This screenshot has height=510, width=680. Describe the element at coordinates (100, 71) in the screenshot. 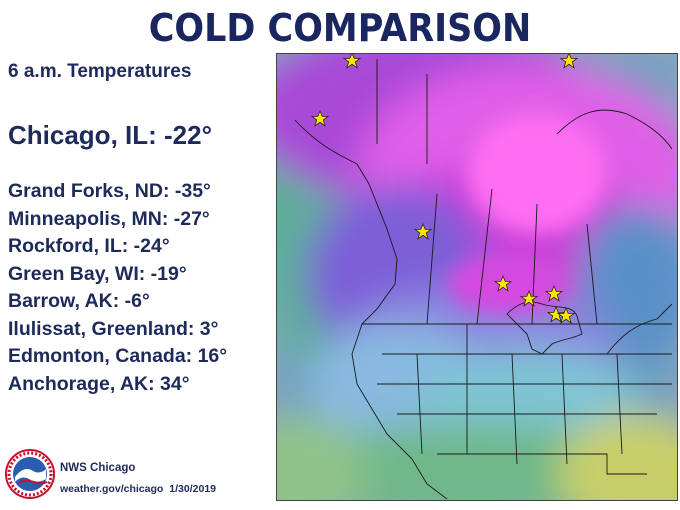

I see `subtitle: 6 a.m. Temperatures` at that location.